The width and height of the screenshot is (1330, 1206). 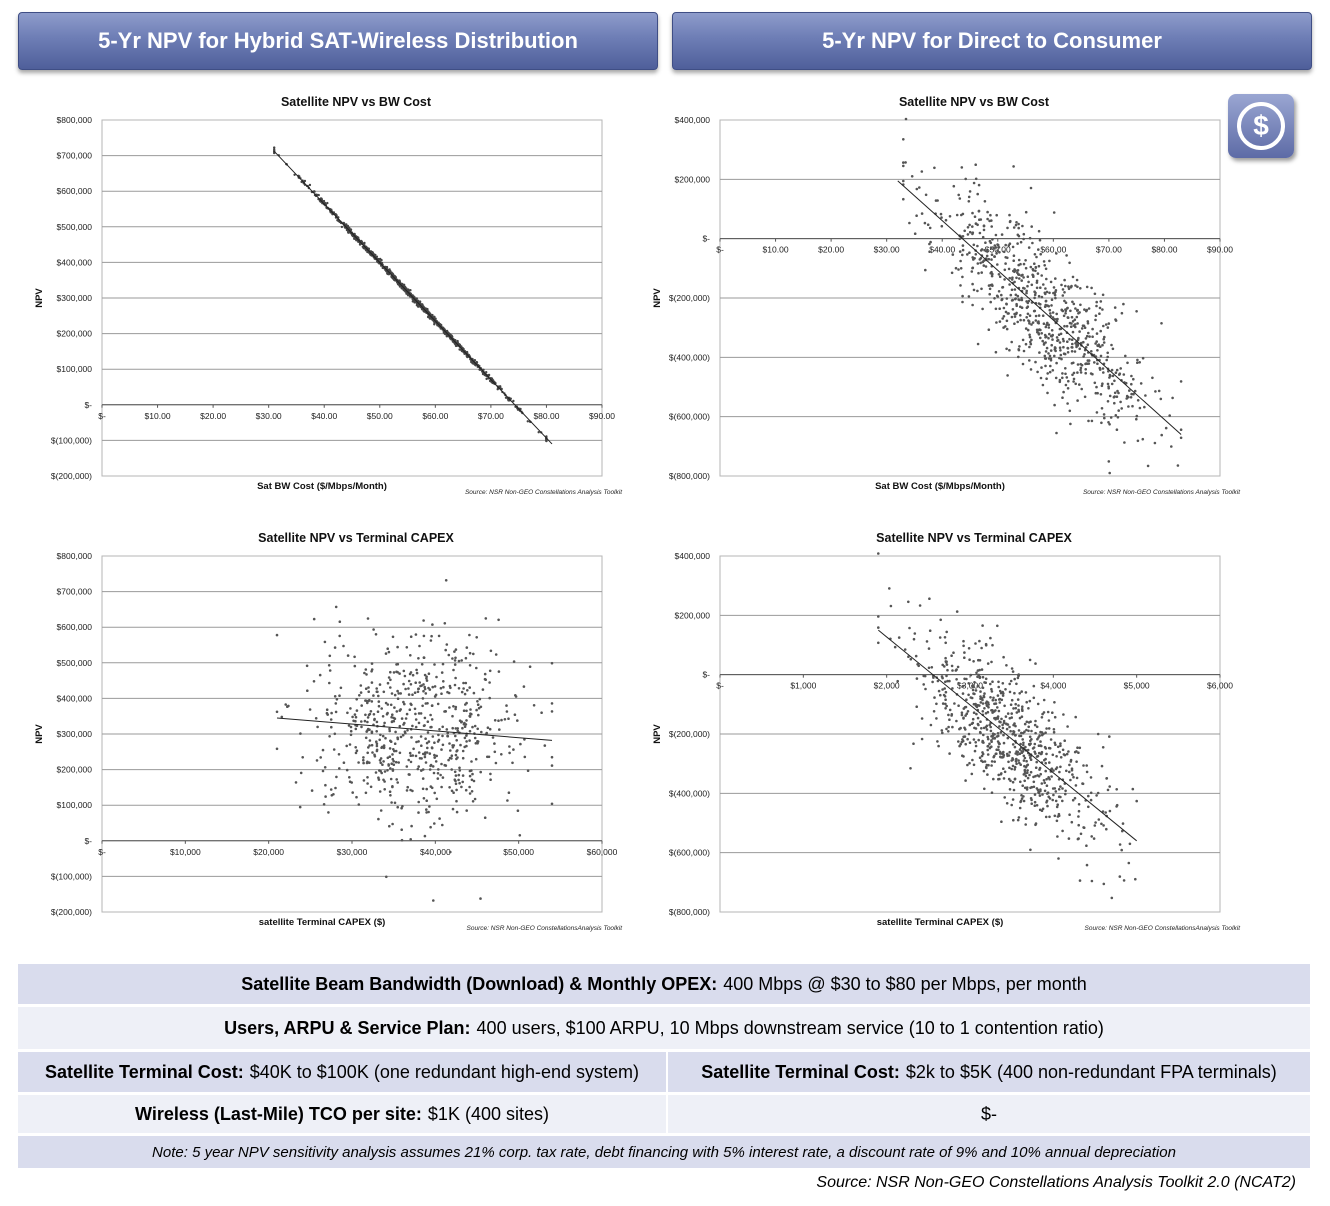 I want to click on y-tick-label: $200,000, so click(x=693, y=179).